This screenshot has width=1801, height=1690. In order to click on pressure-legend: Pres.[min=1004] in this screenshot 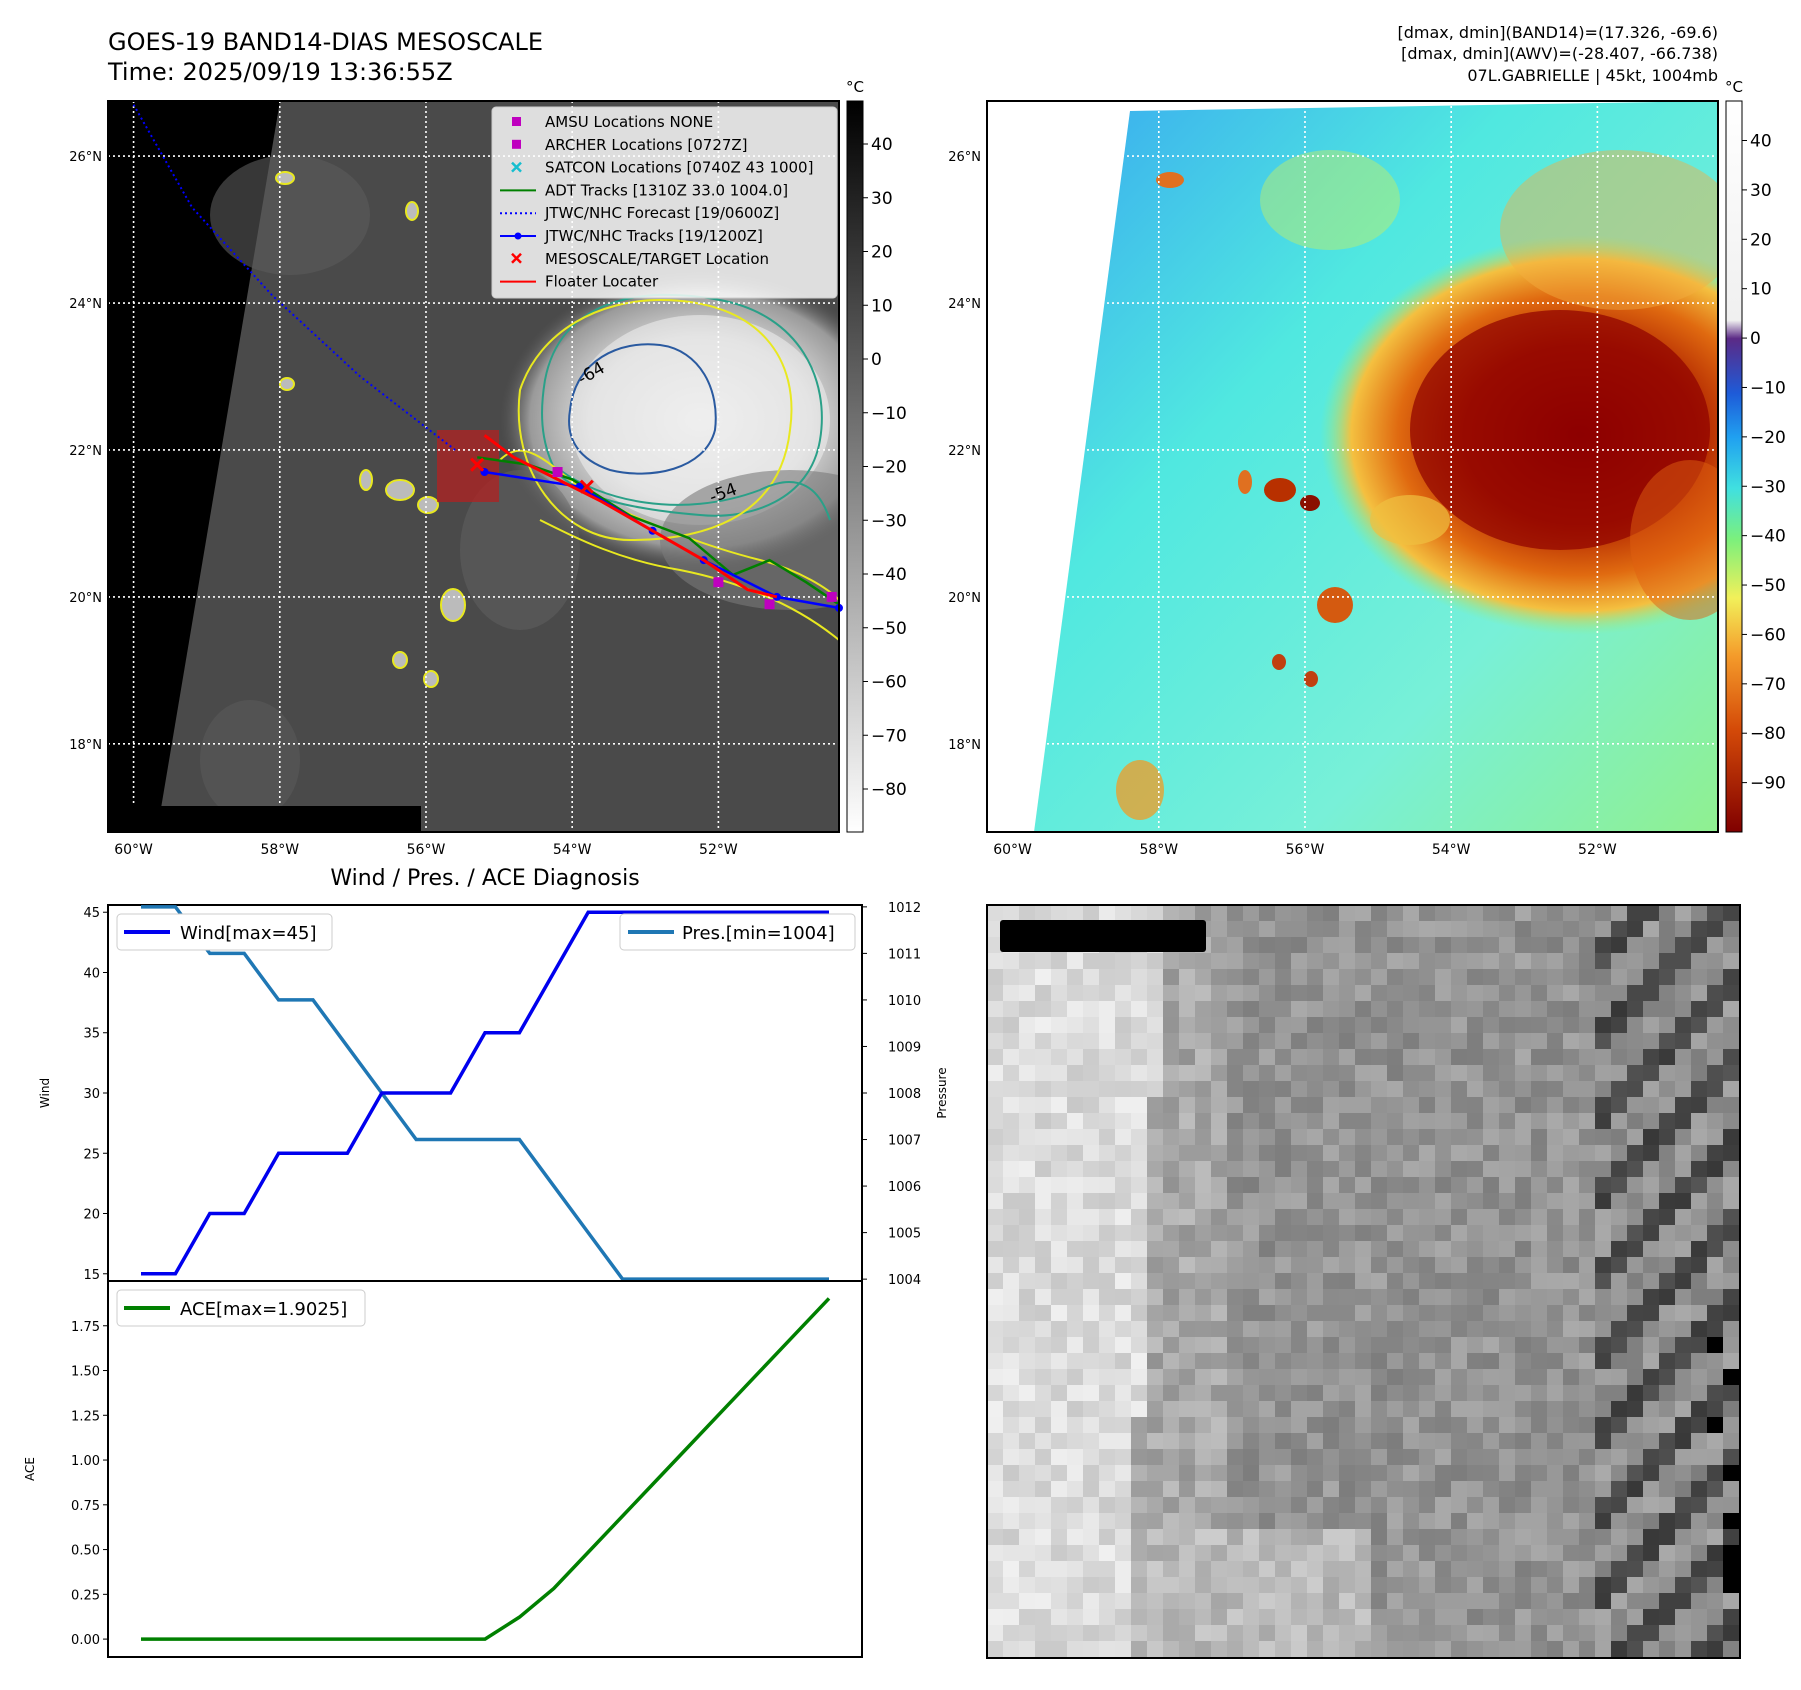, I will do `click(737, 932)`.